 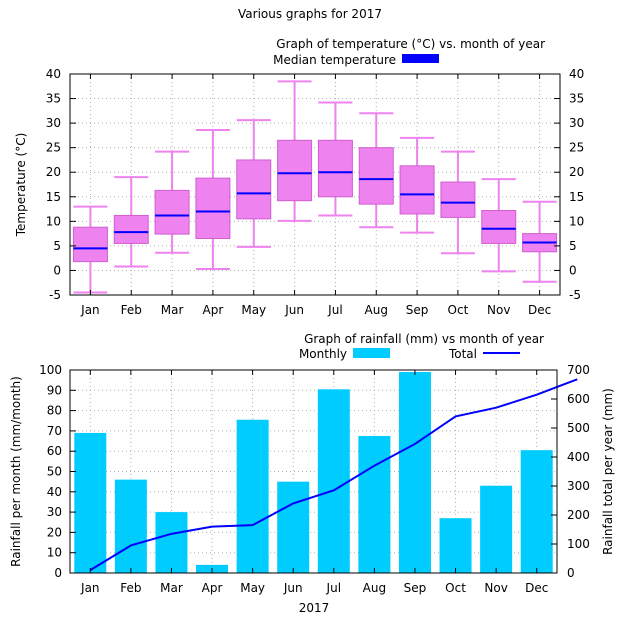 I want to click on legend-swatch-monthly, so click(x=371, y=353).